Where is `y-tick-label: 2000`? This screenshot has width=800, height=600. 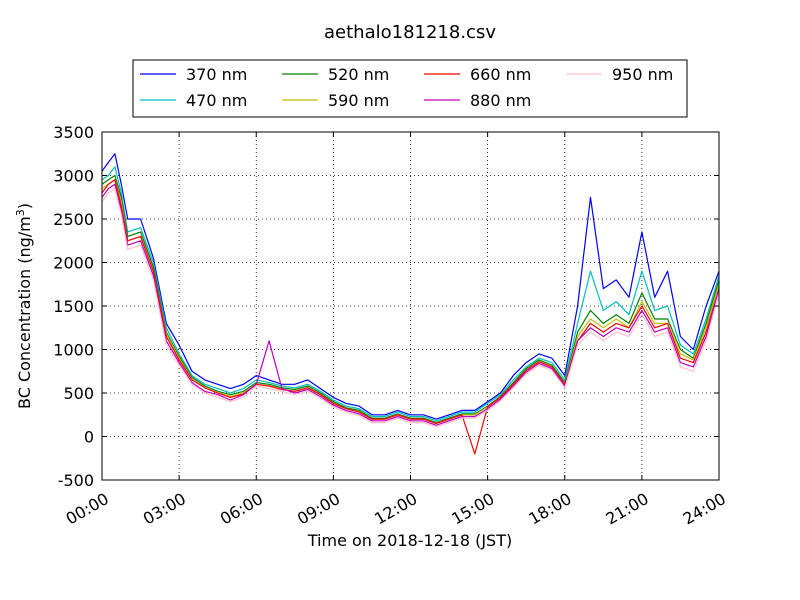 y-tick-label: 2000 is located at coordinates (73, 263).